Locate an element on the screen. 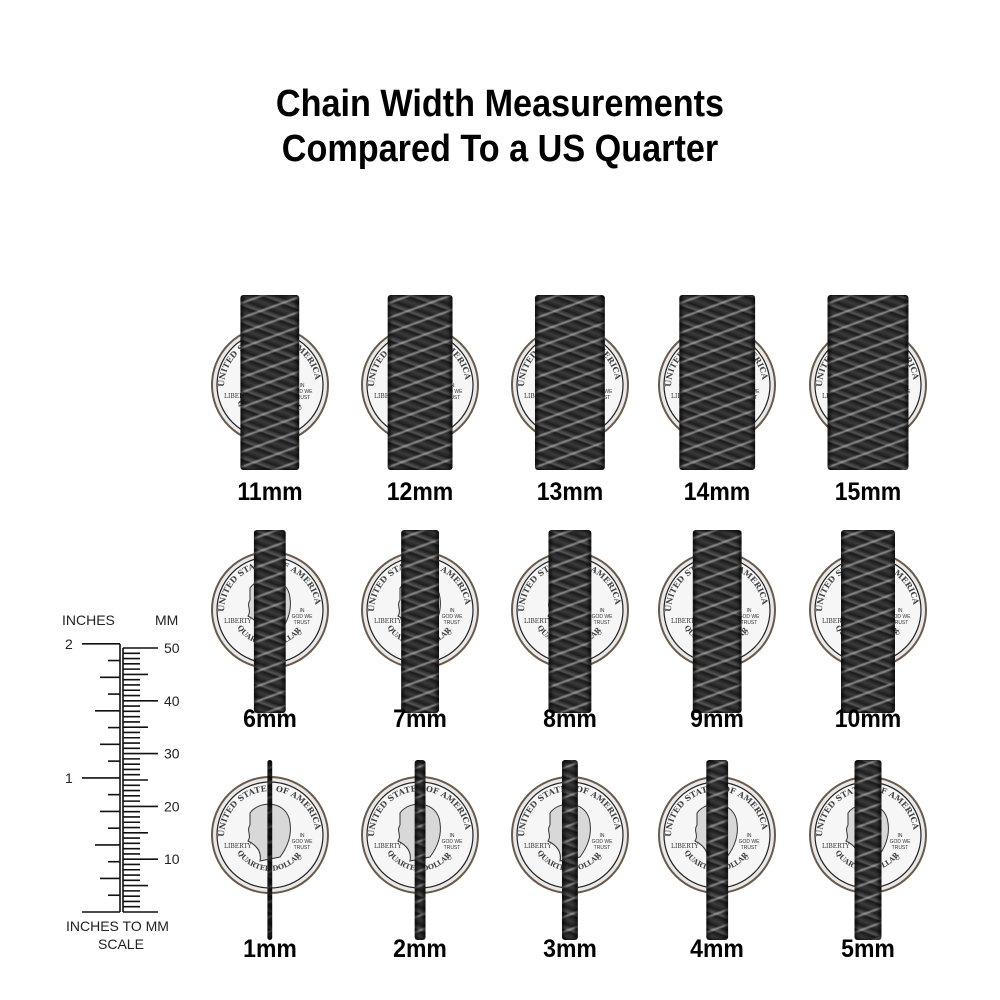 The image size is (1000, 1000). chain-width-label: 11mm is located at coordinates (270, 492).